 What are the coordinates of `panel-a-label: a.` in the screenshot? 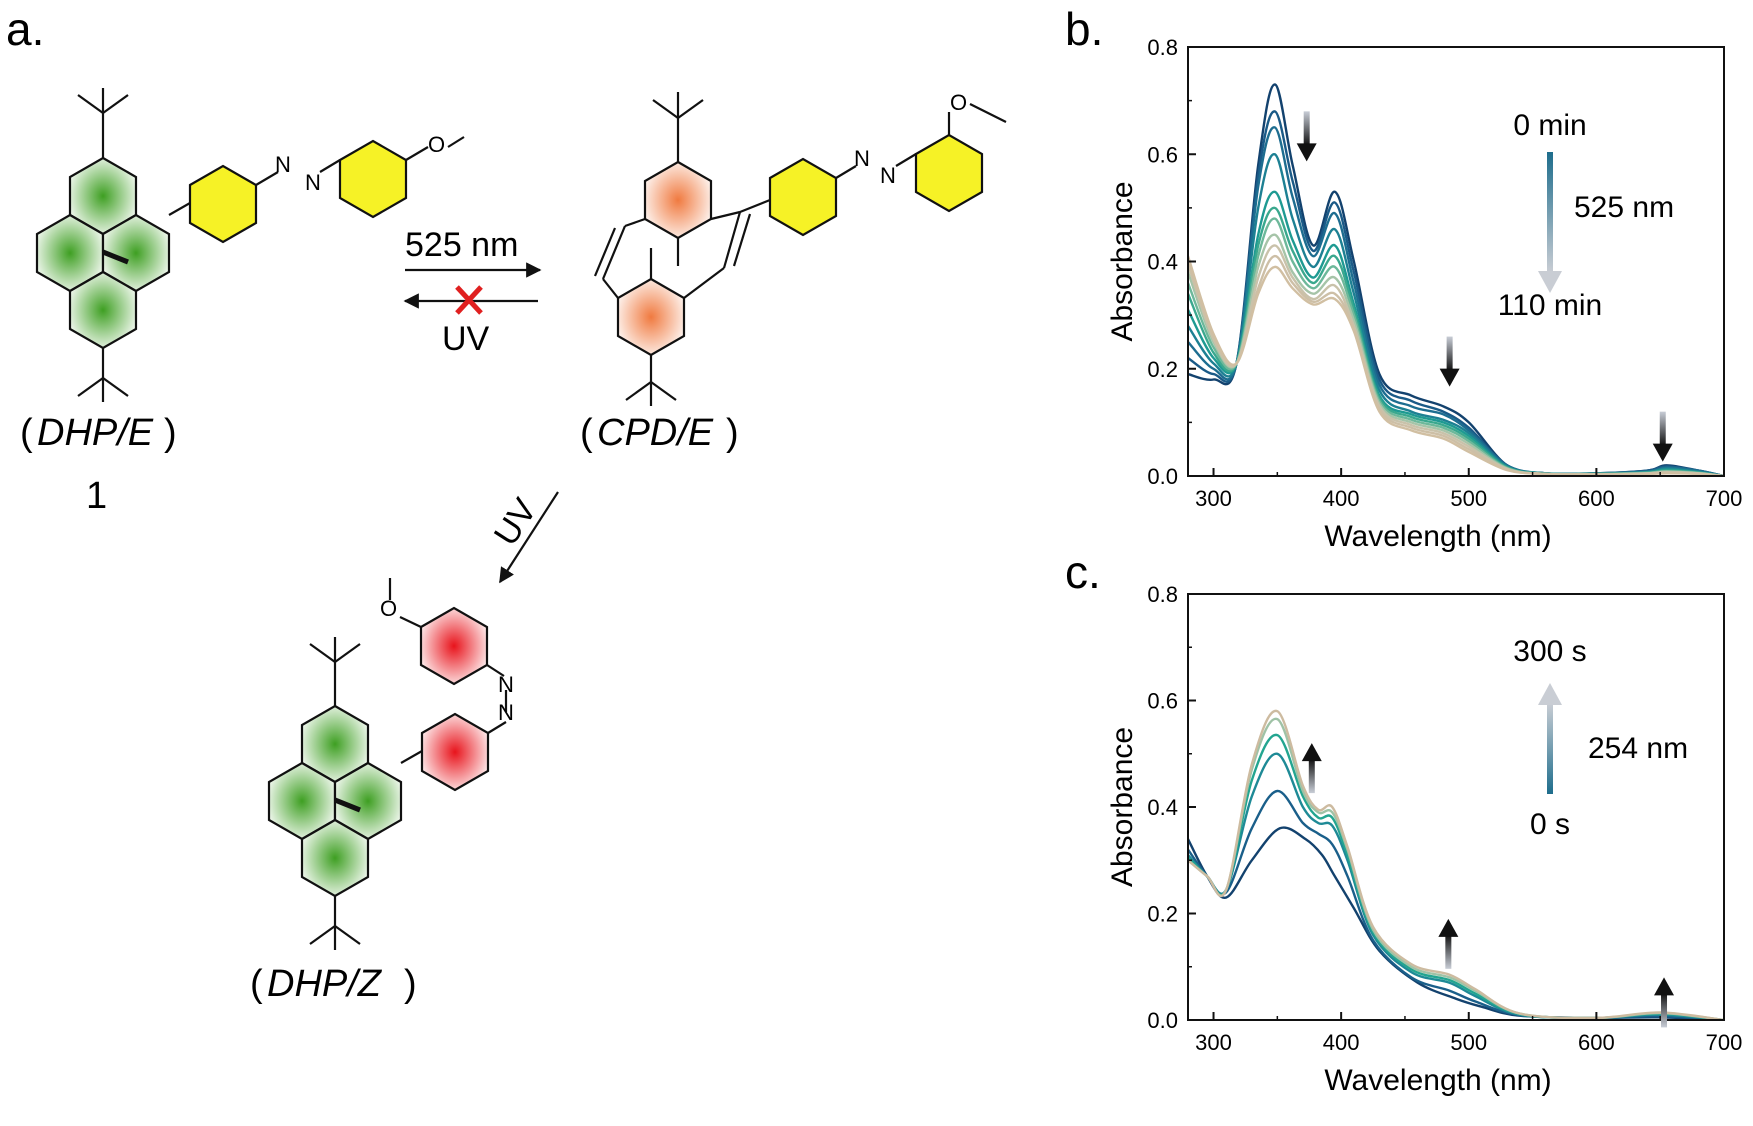 It's located at (25, 29).